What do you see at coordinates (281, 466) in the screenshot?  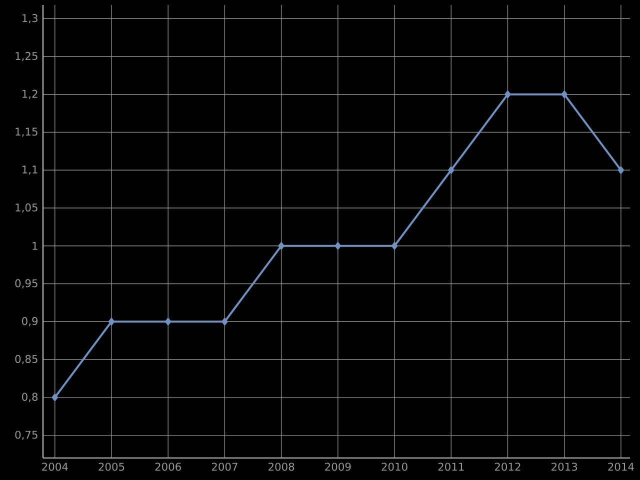 I see `x-tick-label: 2008` at bounding box center [281, 466].